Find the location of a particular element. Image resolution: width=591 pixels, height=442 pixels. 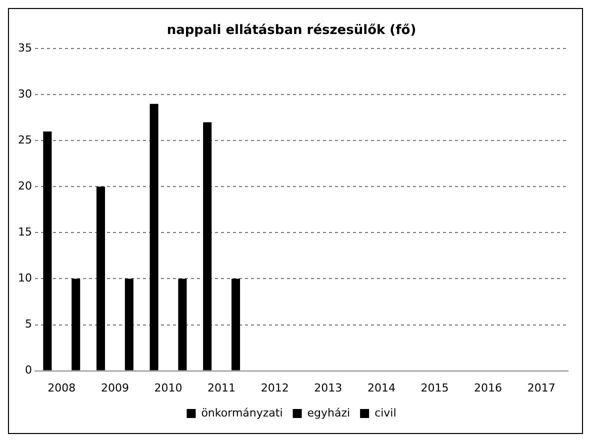

chart-title: nappali ellátásban részesülők (fő) is located at coordinates (291, 30).